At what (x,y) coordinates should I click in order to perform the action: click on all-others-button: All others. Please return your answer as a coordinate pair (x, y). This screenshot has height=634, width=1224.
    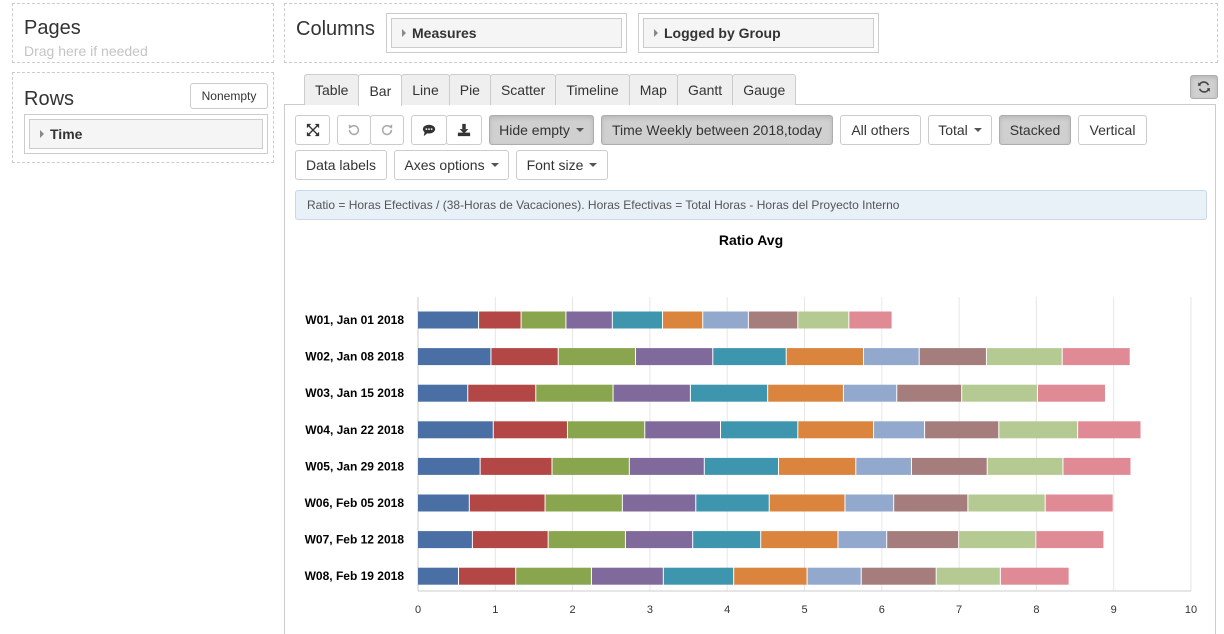
    Looking at the image, I should click on (880, 130).